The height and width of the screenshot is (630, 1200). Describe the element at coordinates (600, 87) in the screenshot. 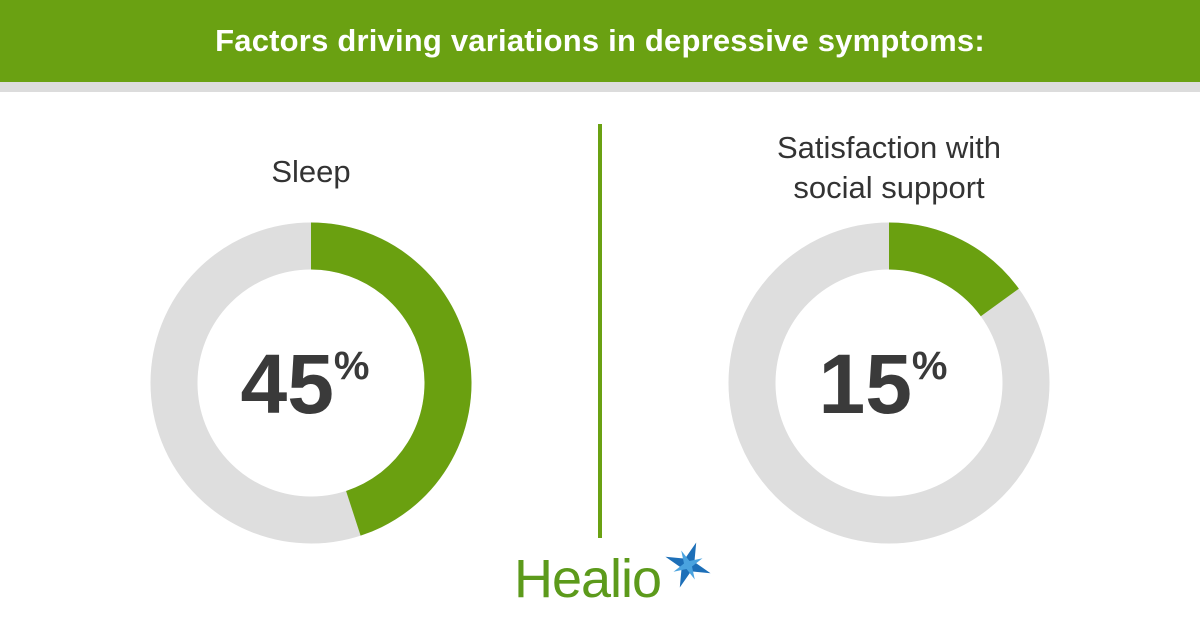

I see `header-strip` at that location.